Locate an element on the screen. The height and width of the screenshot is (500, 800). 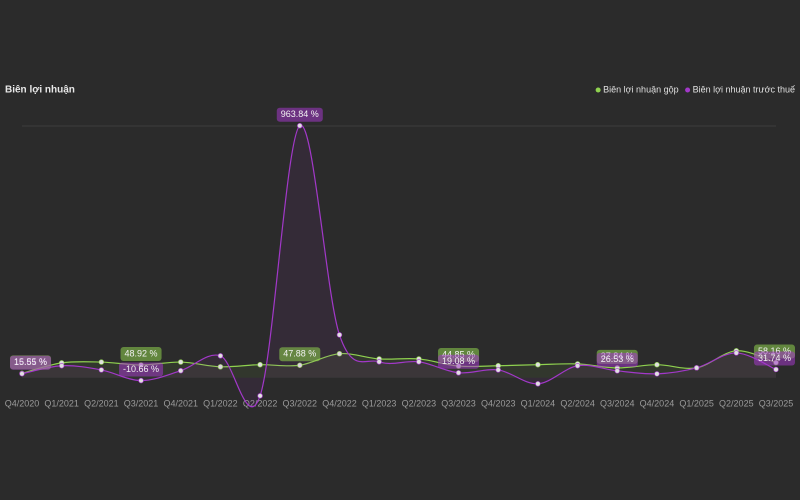
x-tick-label: Q4/2020 is located at coordinates (22, 403).